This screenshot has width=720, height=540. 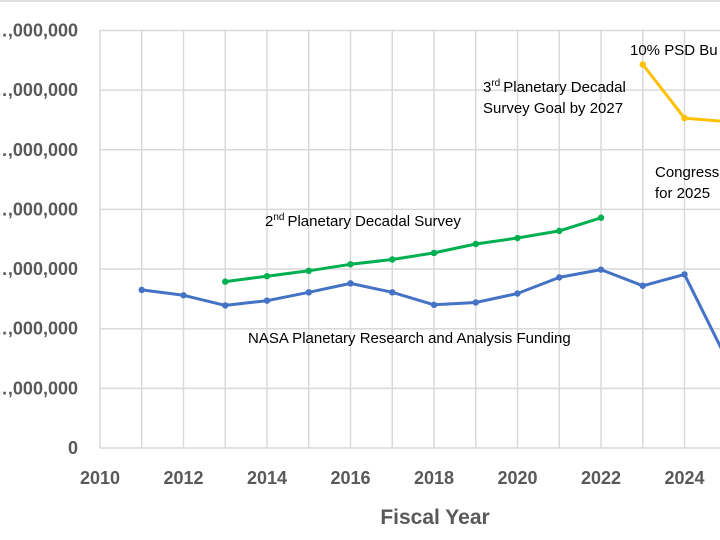 I want to click on x-tick-label: 2022, so click(x=601, y=478).